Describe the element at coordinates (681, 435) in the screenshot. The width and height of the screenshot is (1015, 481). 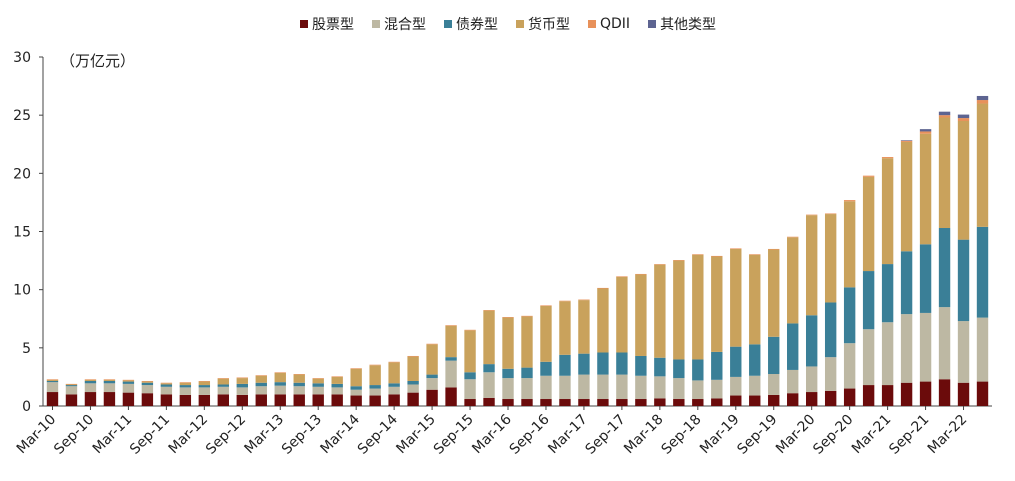
I see `x-tick-label: Sep-18` at that location.